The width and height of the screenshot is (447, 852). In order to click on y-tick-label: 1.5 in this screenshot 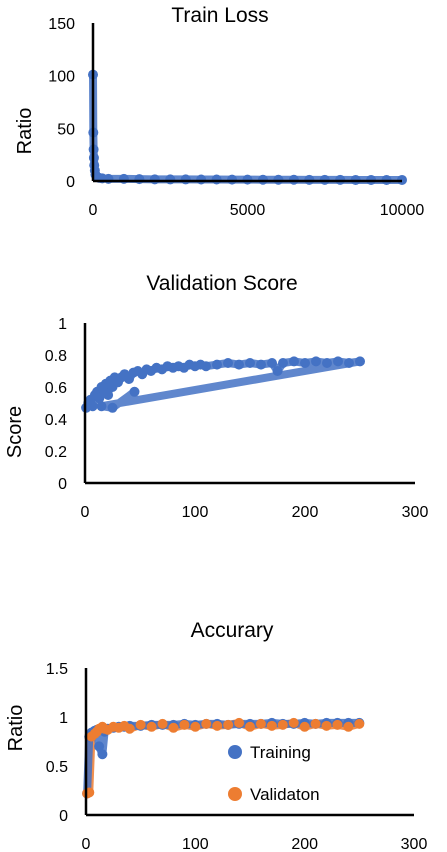, I will do `click(57, 669)`.